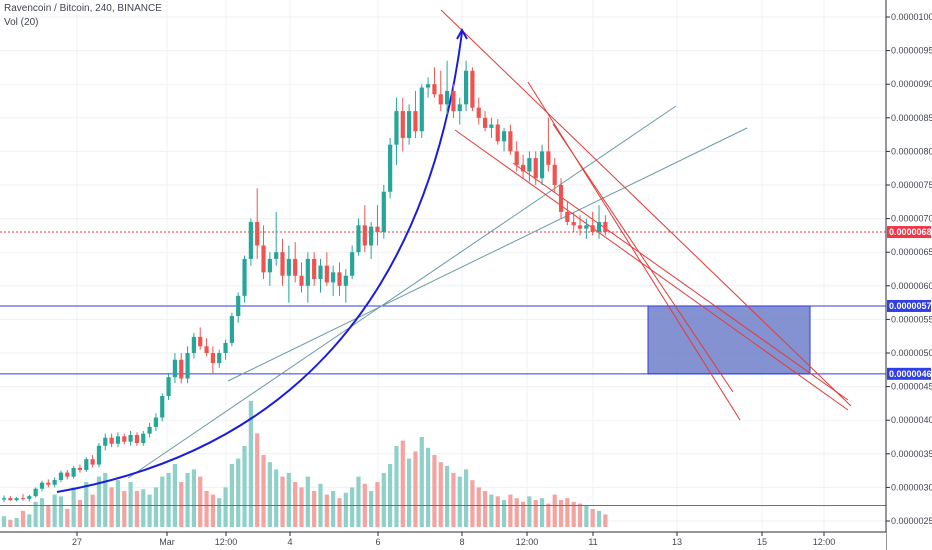 Image resolution: width=932 pixels, height=550 pixels. Describe the element at coordinates (762, 542) in the screenshot. I see `time-tick-label: 15` at that location.